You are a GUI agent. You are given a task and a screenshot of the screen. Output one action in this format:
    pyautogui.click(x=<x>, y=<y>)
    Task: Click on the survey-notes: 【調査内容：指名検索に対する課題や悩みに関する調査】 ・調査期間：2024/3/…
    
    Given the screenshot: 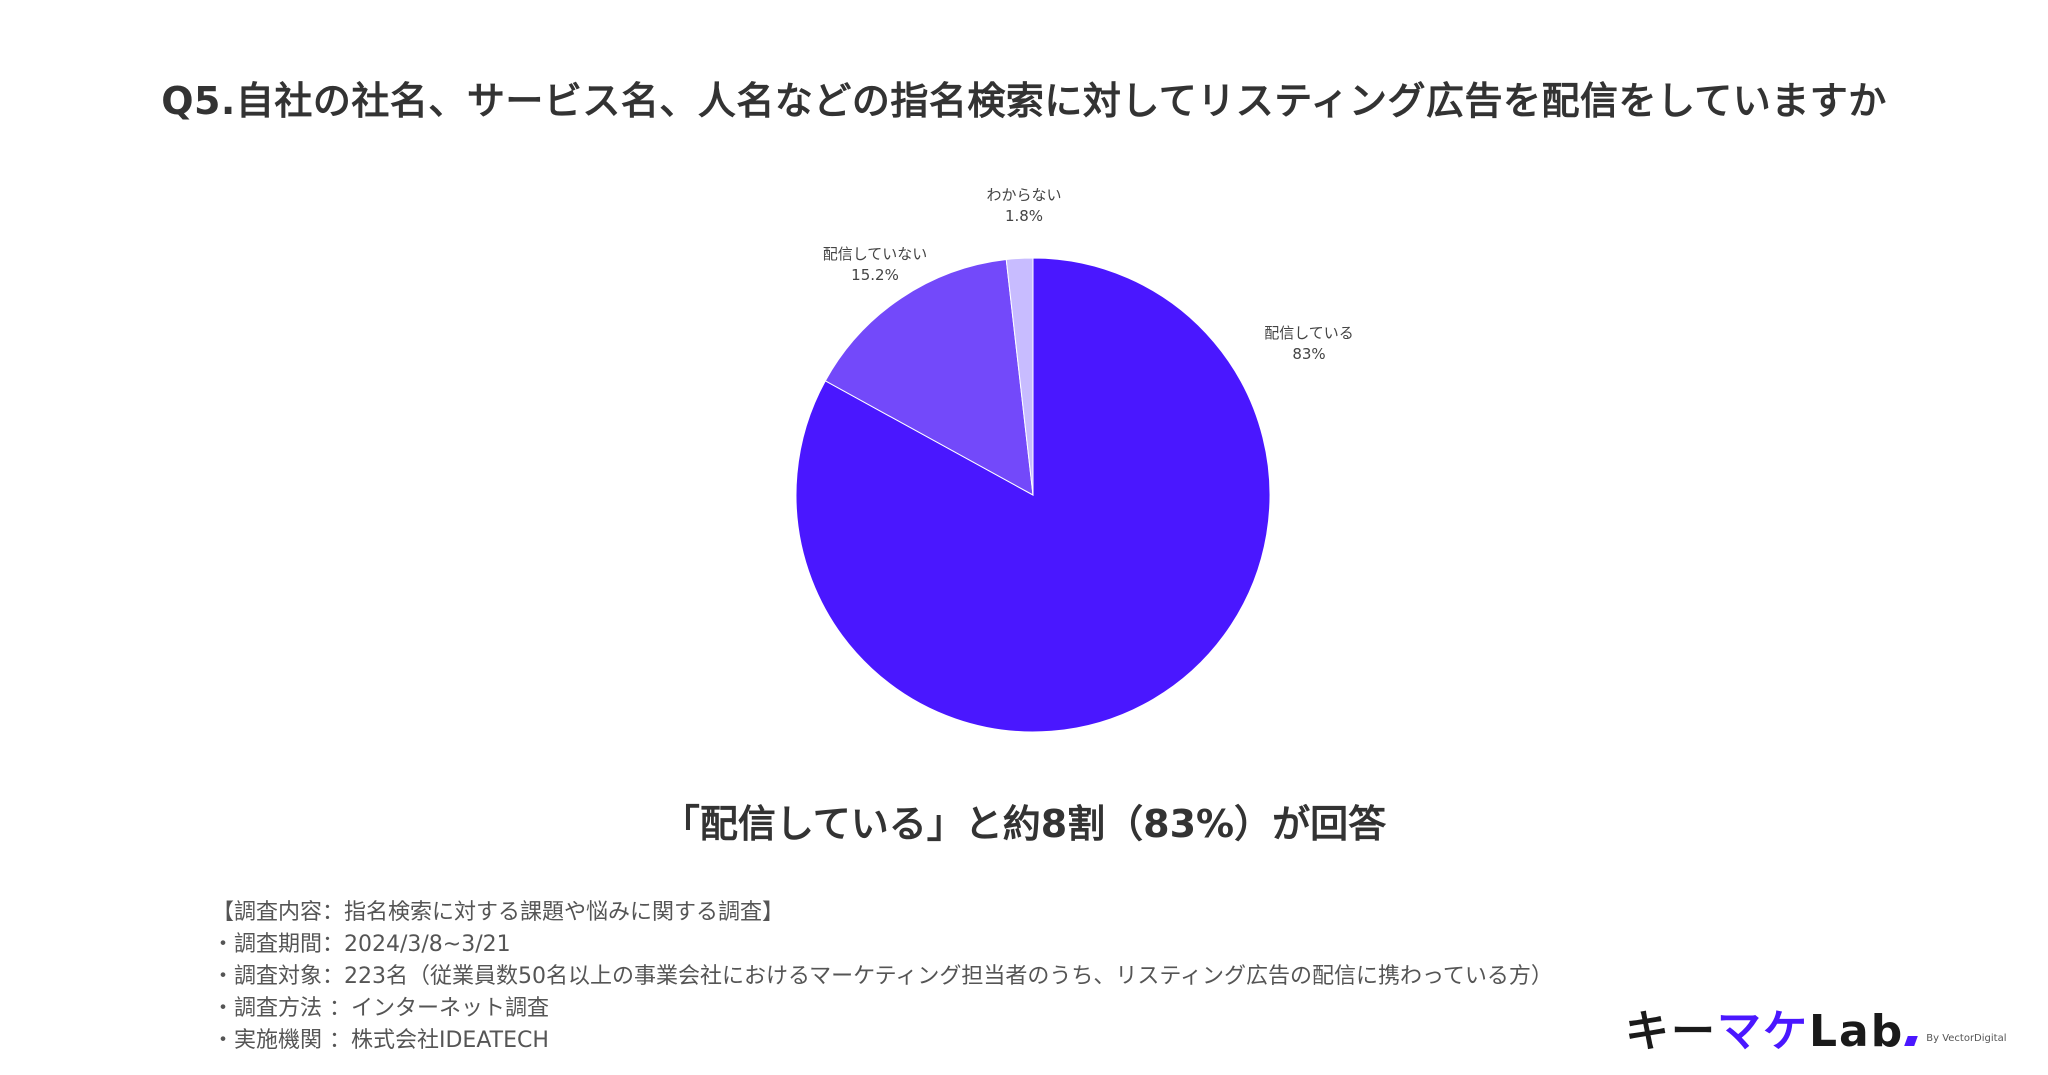 What is the action you would take?
    pyautogui.click(x=882, y=977)
    